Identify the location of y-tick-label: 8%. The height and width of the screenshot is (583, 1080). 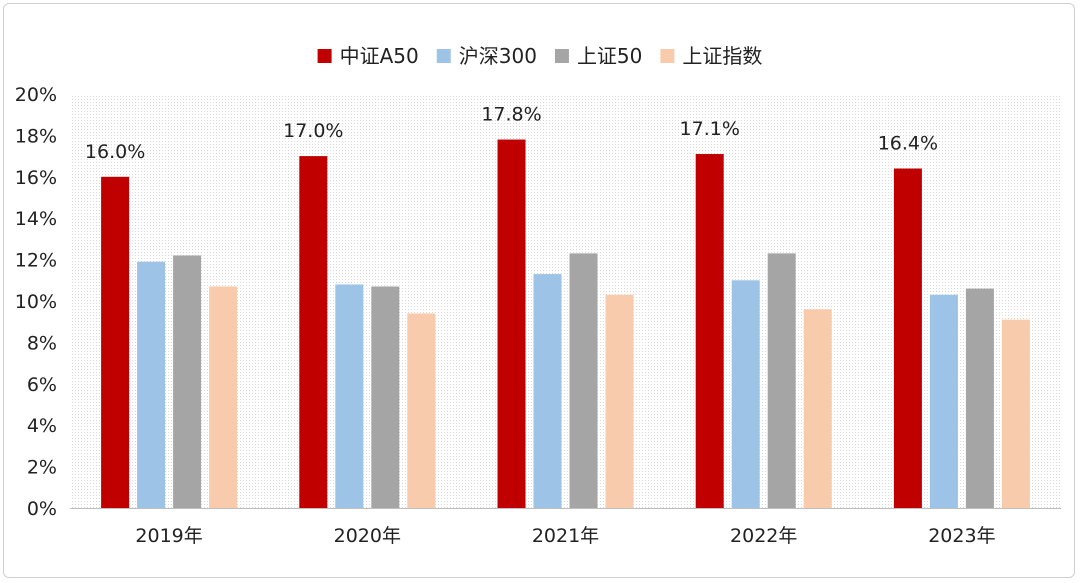
(42, 343).